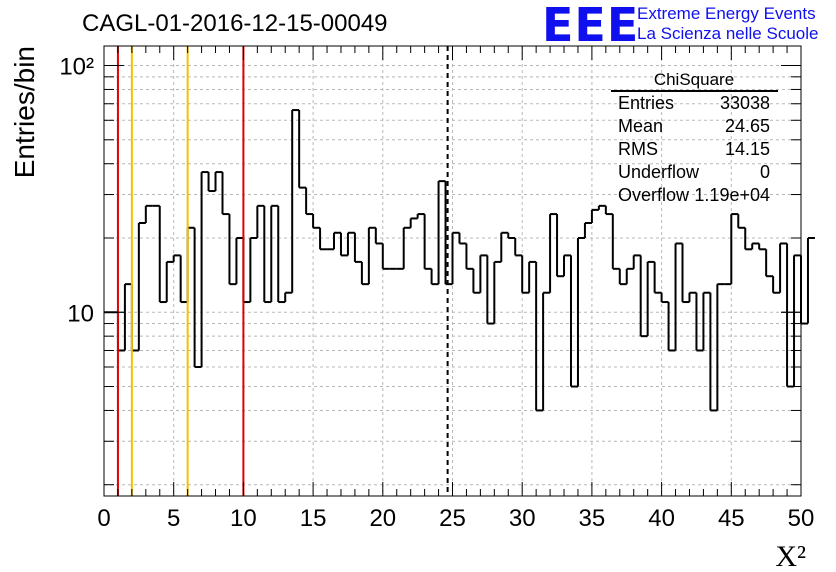 This screenshot has height=572, width=836. I want to click on x-tick-label: 10, so click(243, 518).